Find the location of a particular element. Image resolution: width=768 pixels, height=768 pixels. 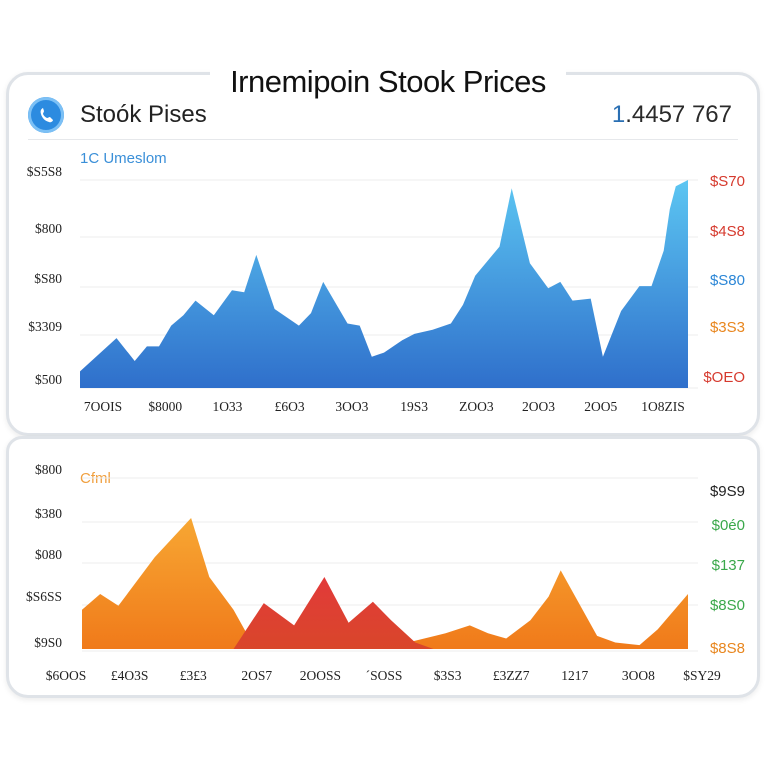

phone-icon is located at coordinates (46, 115).